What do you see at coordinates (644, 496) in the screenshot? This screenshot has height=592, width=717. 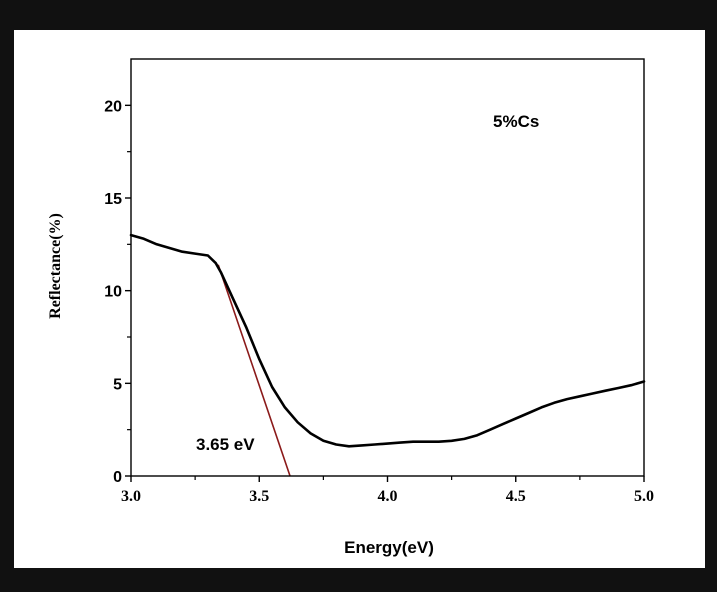 I see `x-tick-label: 5.0` at bounding box center [644, 496].